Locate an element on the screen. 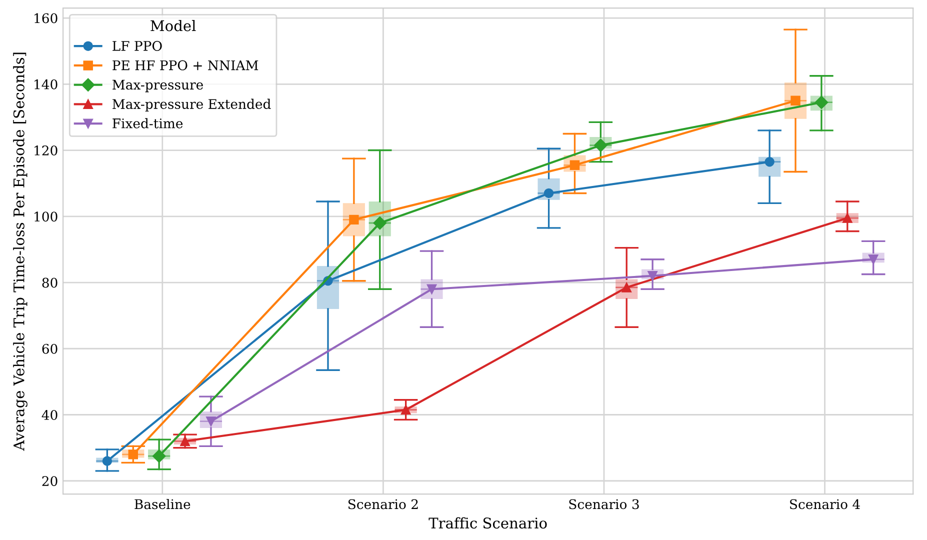 This screenshot has height=540, width=927. legend-label: Max-pressure Extended is located at coordinates (191, 105).